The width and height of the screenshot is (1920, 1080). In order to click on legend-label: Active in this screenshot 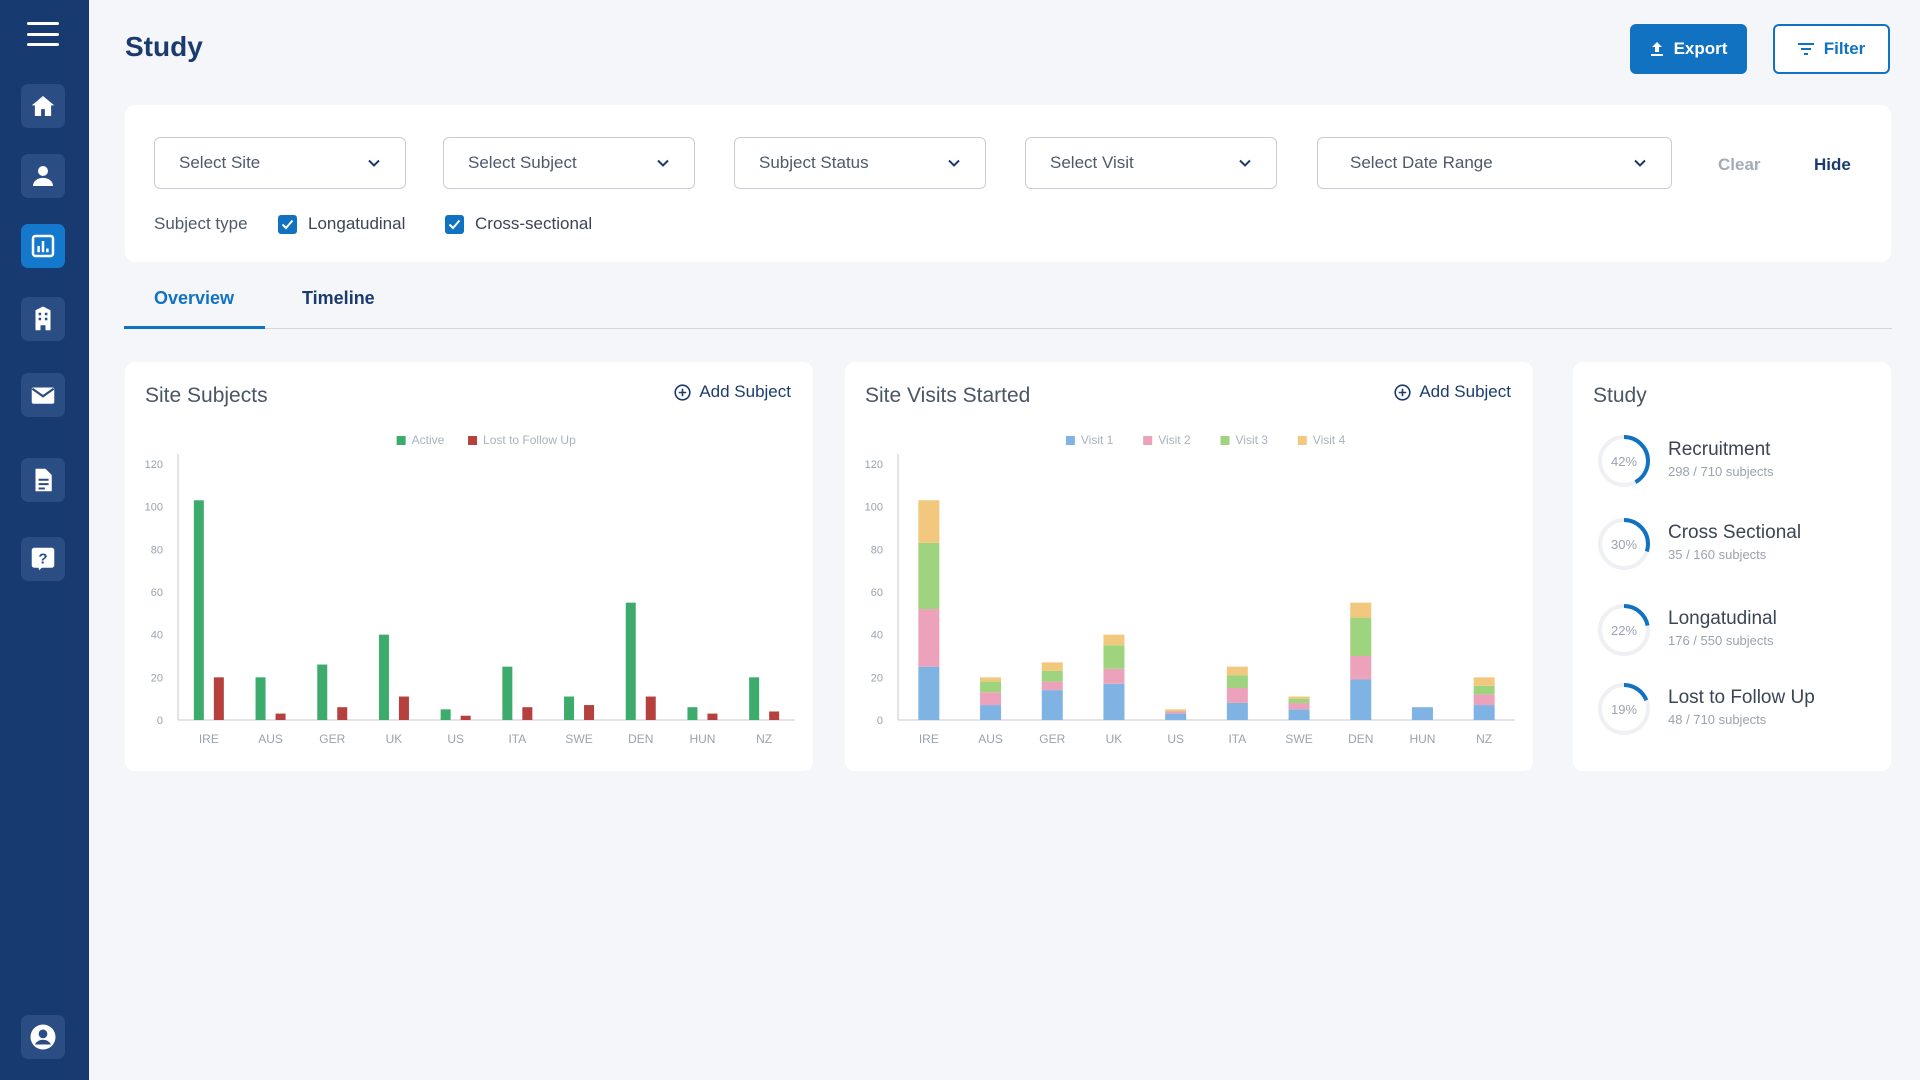, I will do `click(428, 440)`.